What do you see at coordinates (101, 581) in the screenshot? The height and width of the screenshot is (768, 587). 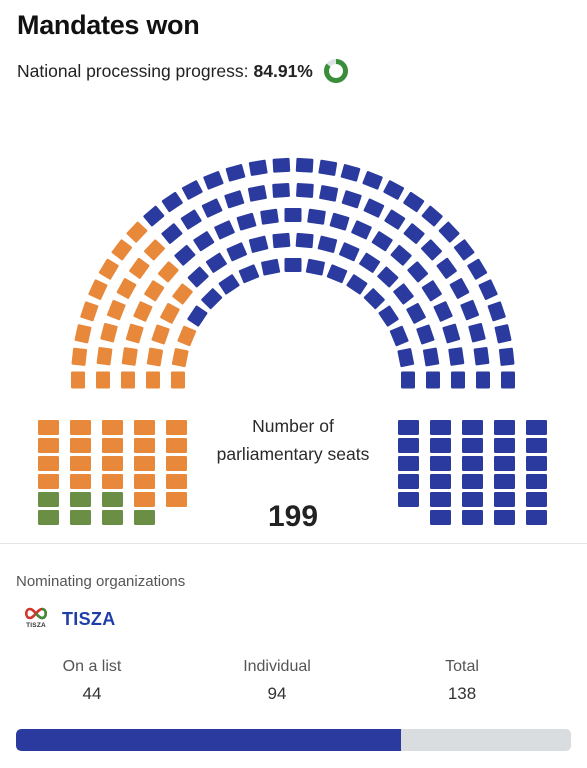 I see `nominating-organizations-heading: Nominating organizations` at bounding box center [101, 581].